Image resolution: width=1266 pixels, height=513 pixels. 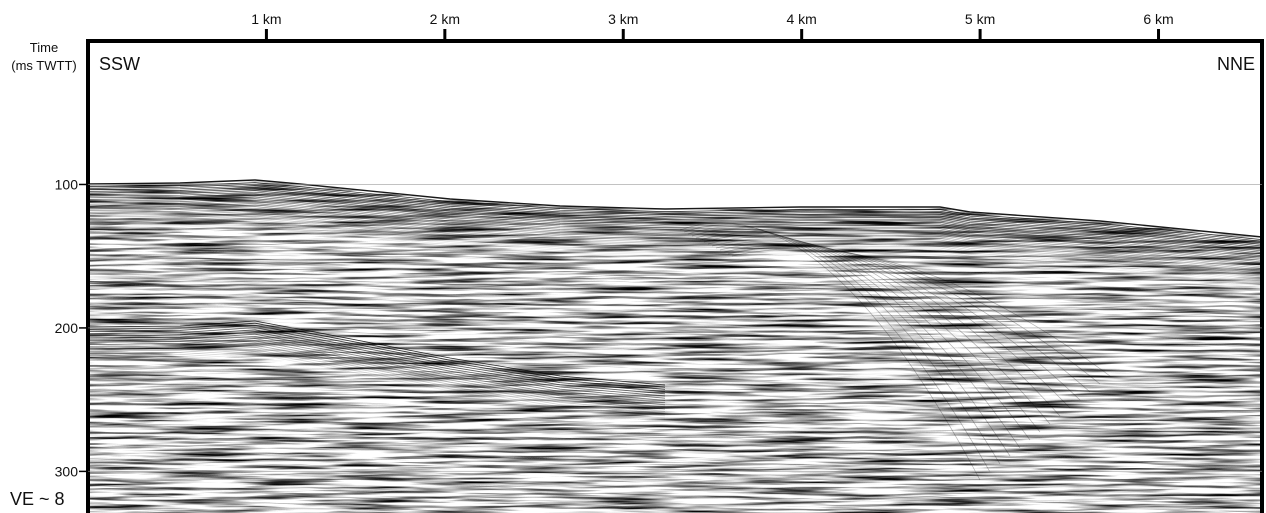 What do you see at coordinates (43, 65) in the screenshot?
I see `y-axis-unit: (ms TWTT)` at bounding box center [43, 65].